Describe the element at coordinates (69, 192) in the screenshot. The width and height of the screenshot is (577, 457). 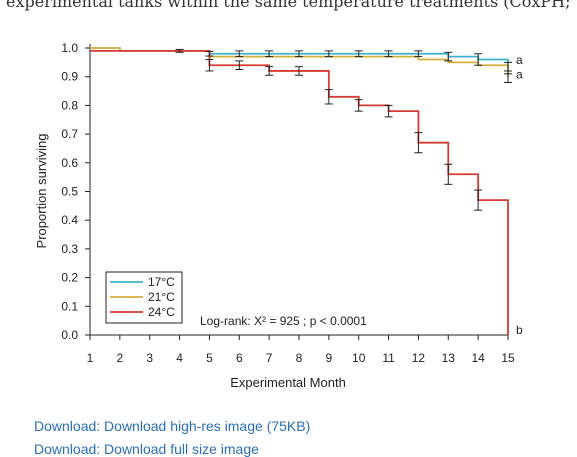
I see `y-tick-label: 0.5` at that location.